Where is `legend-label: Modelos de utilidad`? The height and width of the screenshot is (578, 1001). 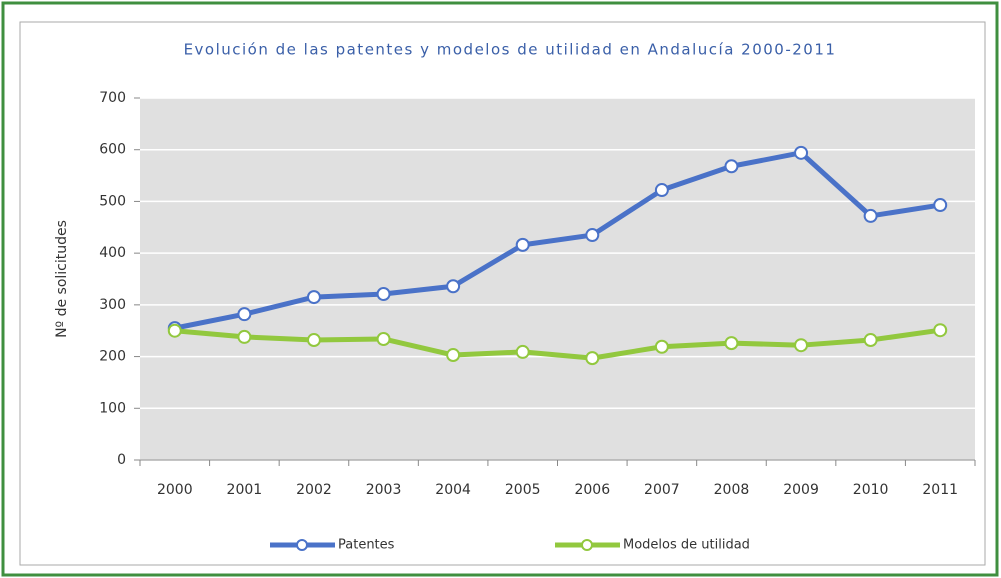 legend-label: Modelos de utilidad is located at coordinates (686, 545).